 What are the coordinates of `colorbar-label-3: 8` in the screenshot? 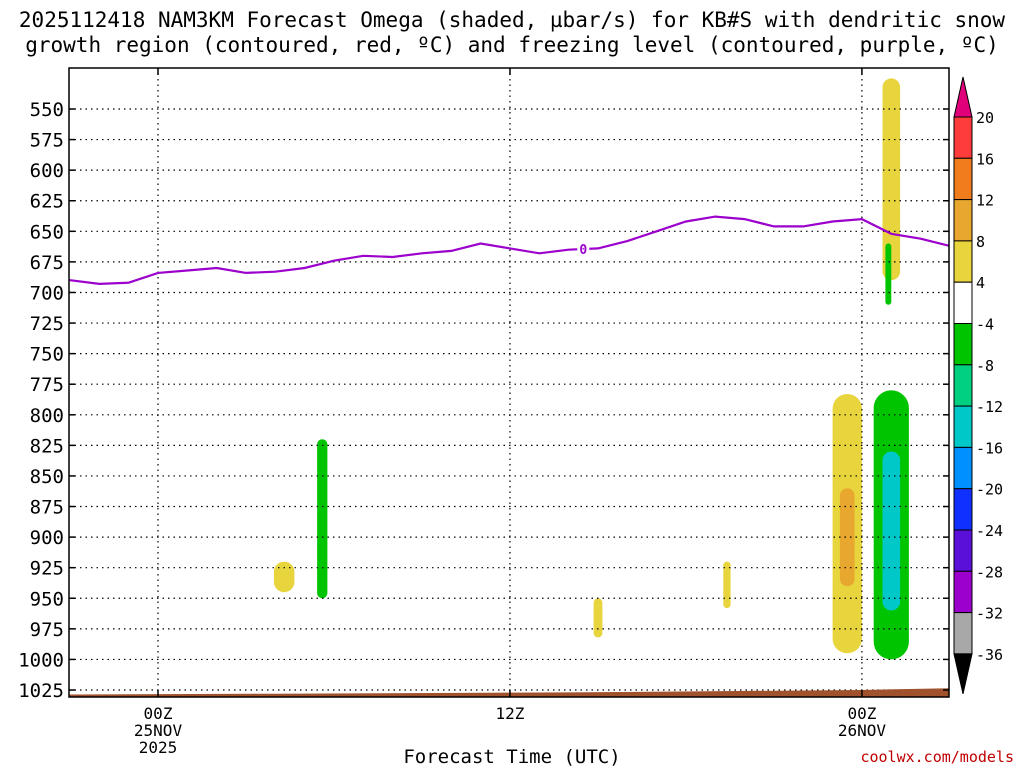 It's located at (980, 242).